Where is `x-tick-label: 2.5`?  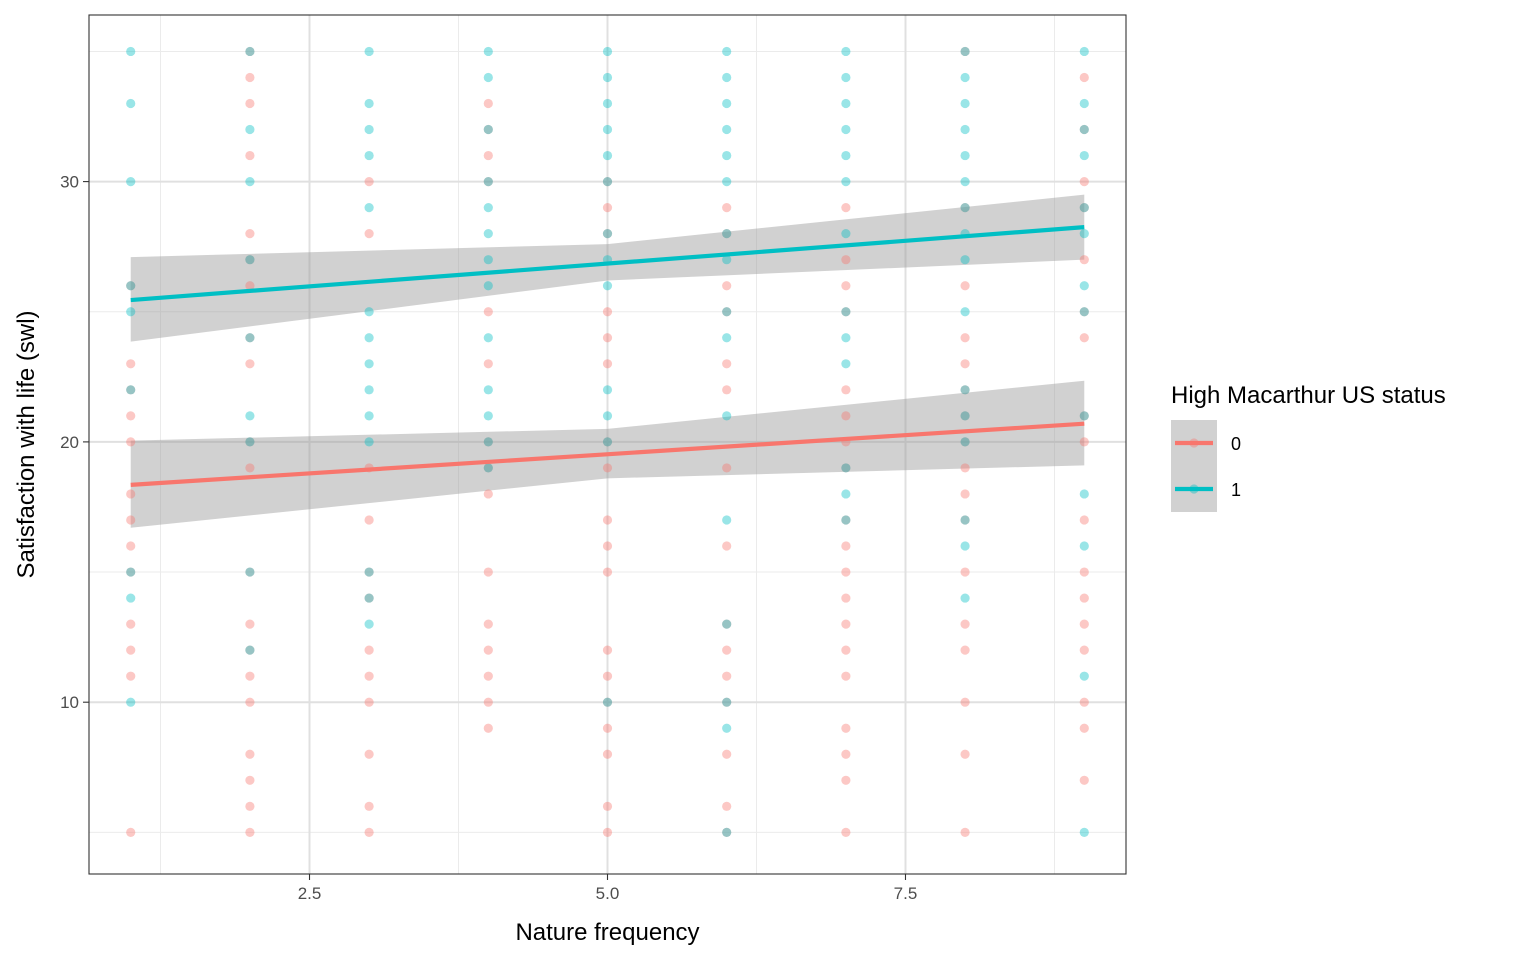
x-tick-label: 2.5 is located at coordinates (310, 893).